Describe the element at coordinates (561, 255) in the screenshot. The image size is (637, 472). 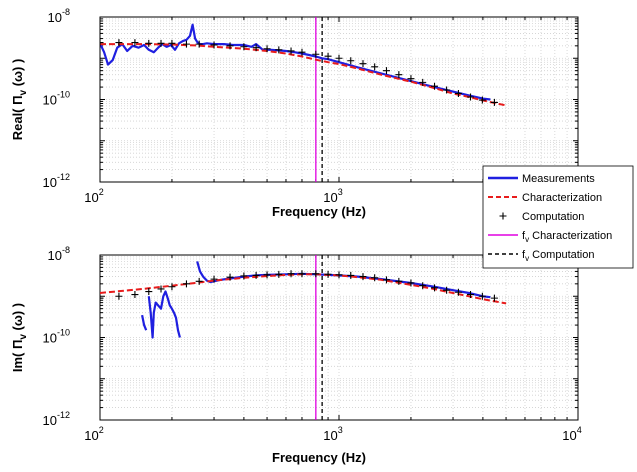
I see `legend-label-text: Computation` at that location.